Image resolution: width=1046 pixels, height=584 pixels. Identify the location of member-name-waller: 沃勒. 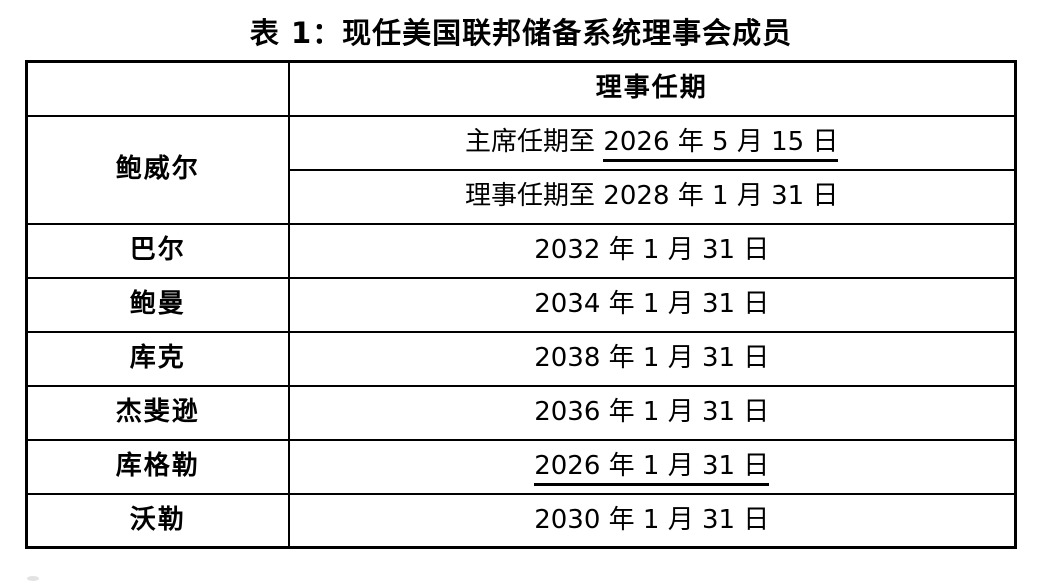
(157, 520).